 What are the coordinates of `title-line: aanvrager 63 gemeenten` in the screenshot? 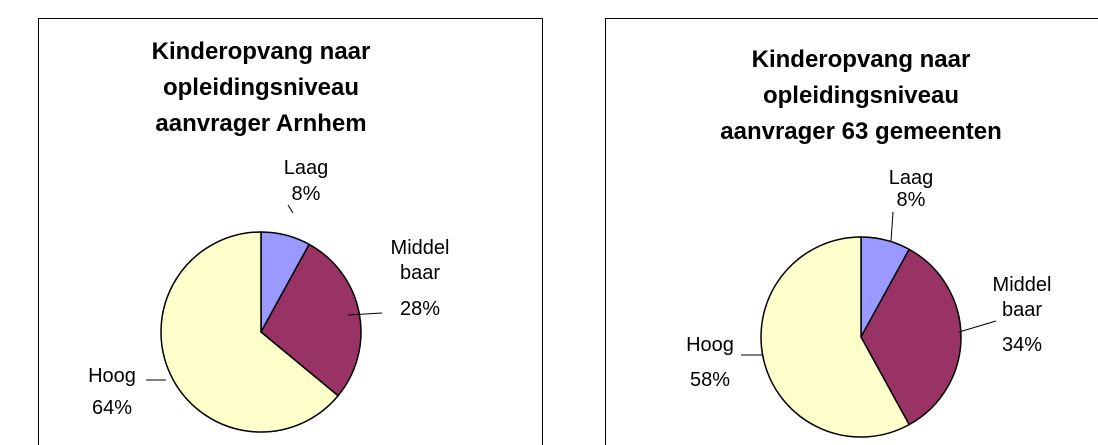 It's located at (861, 131).